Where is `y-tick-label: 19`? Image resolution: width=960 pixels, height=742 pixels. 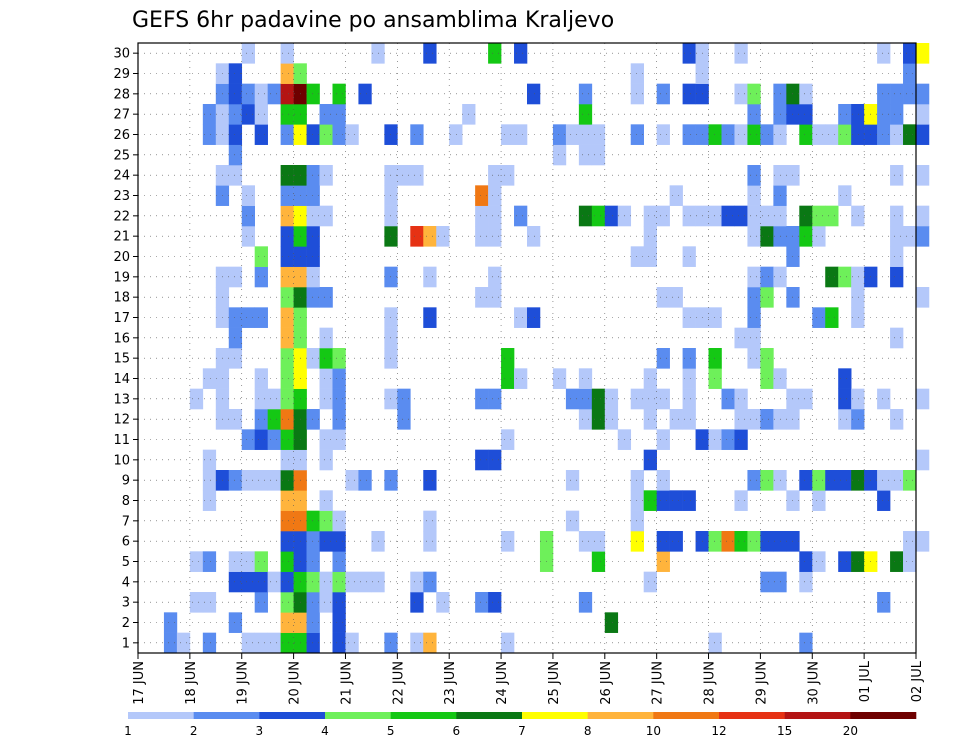
y-tick-label: 19 is located at coordinates (121, 277).